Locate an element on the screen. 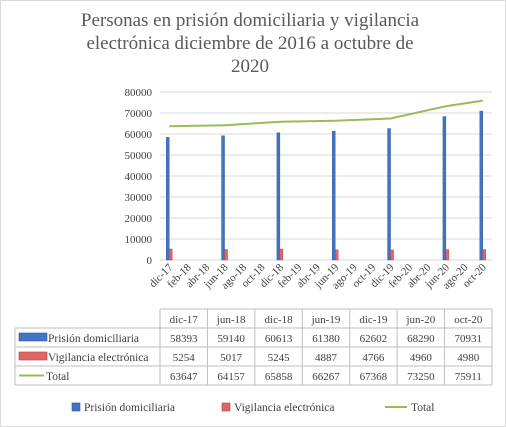 The width and height of the screenshot is (506, 427). total-line-series is located at coordinates (326, 113).